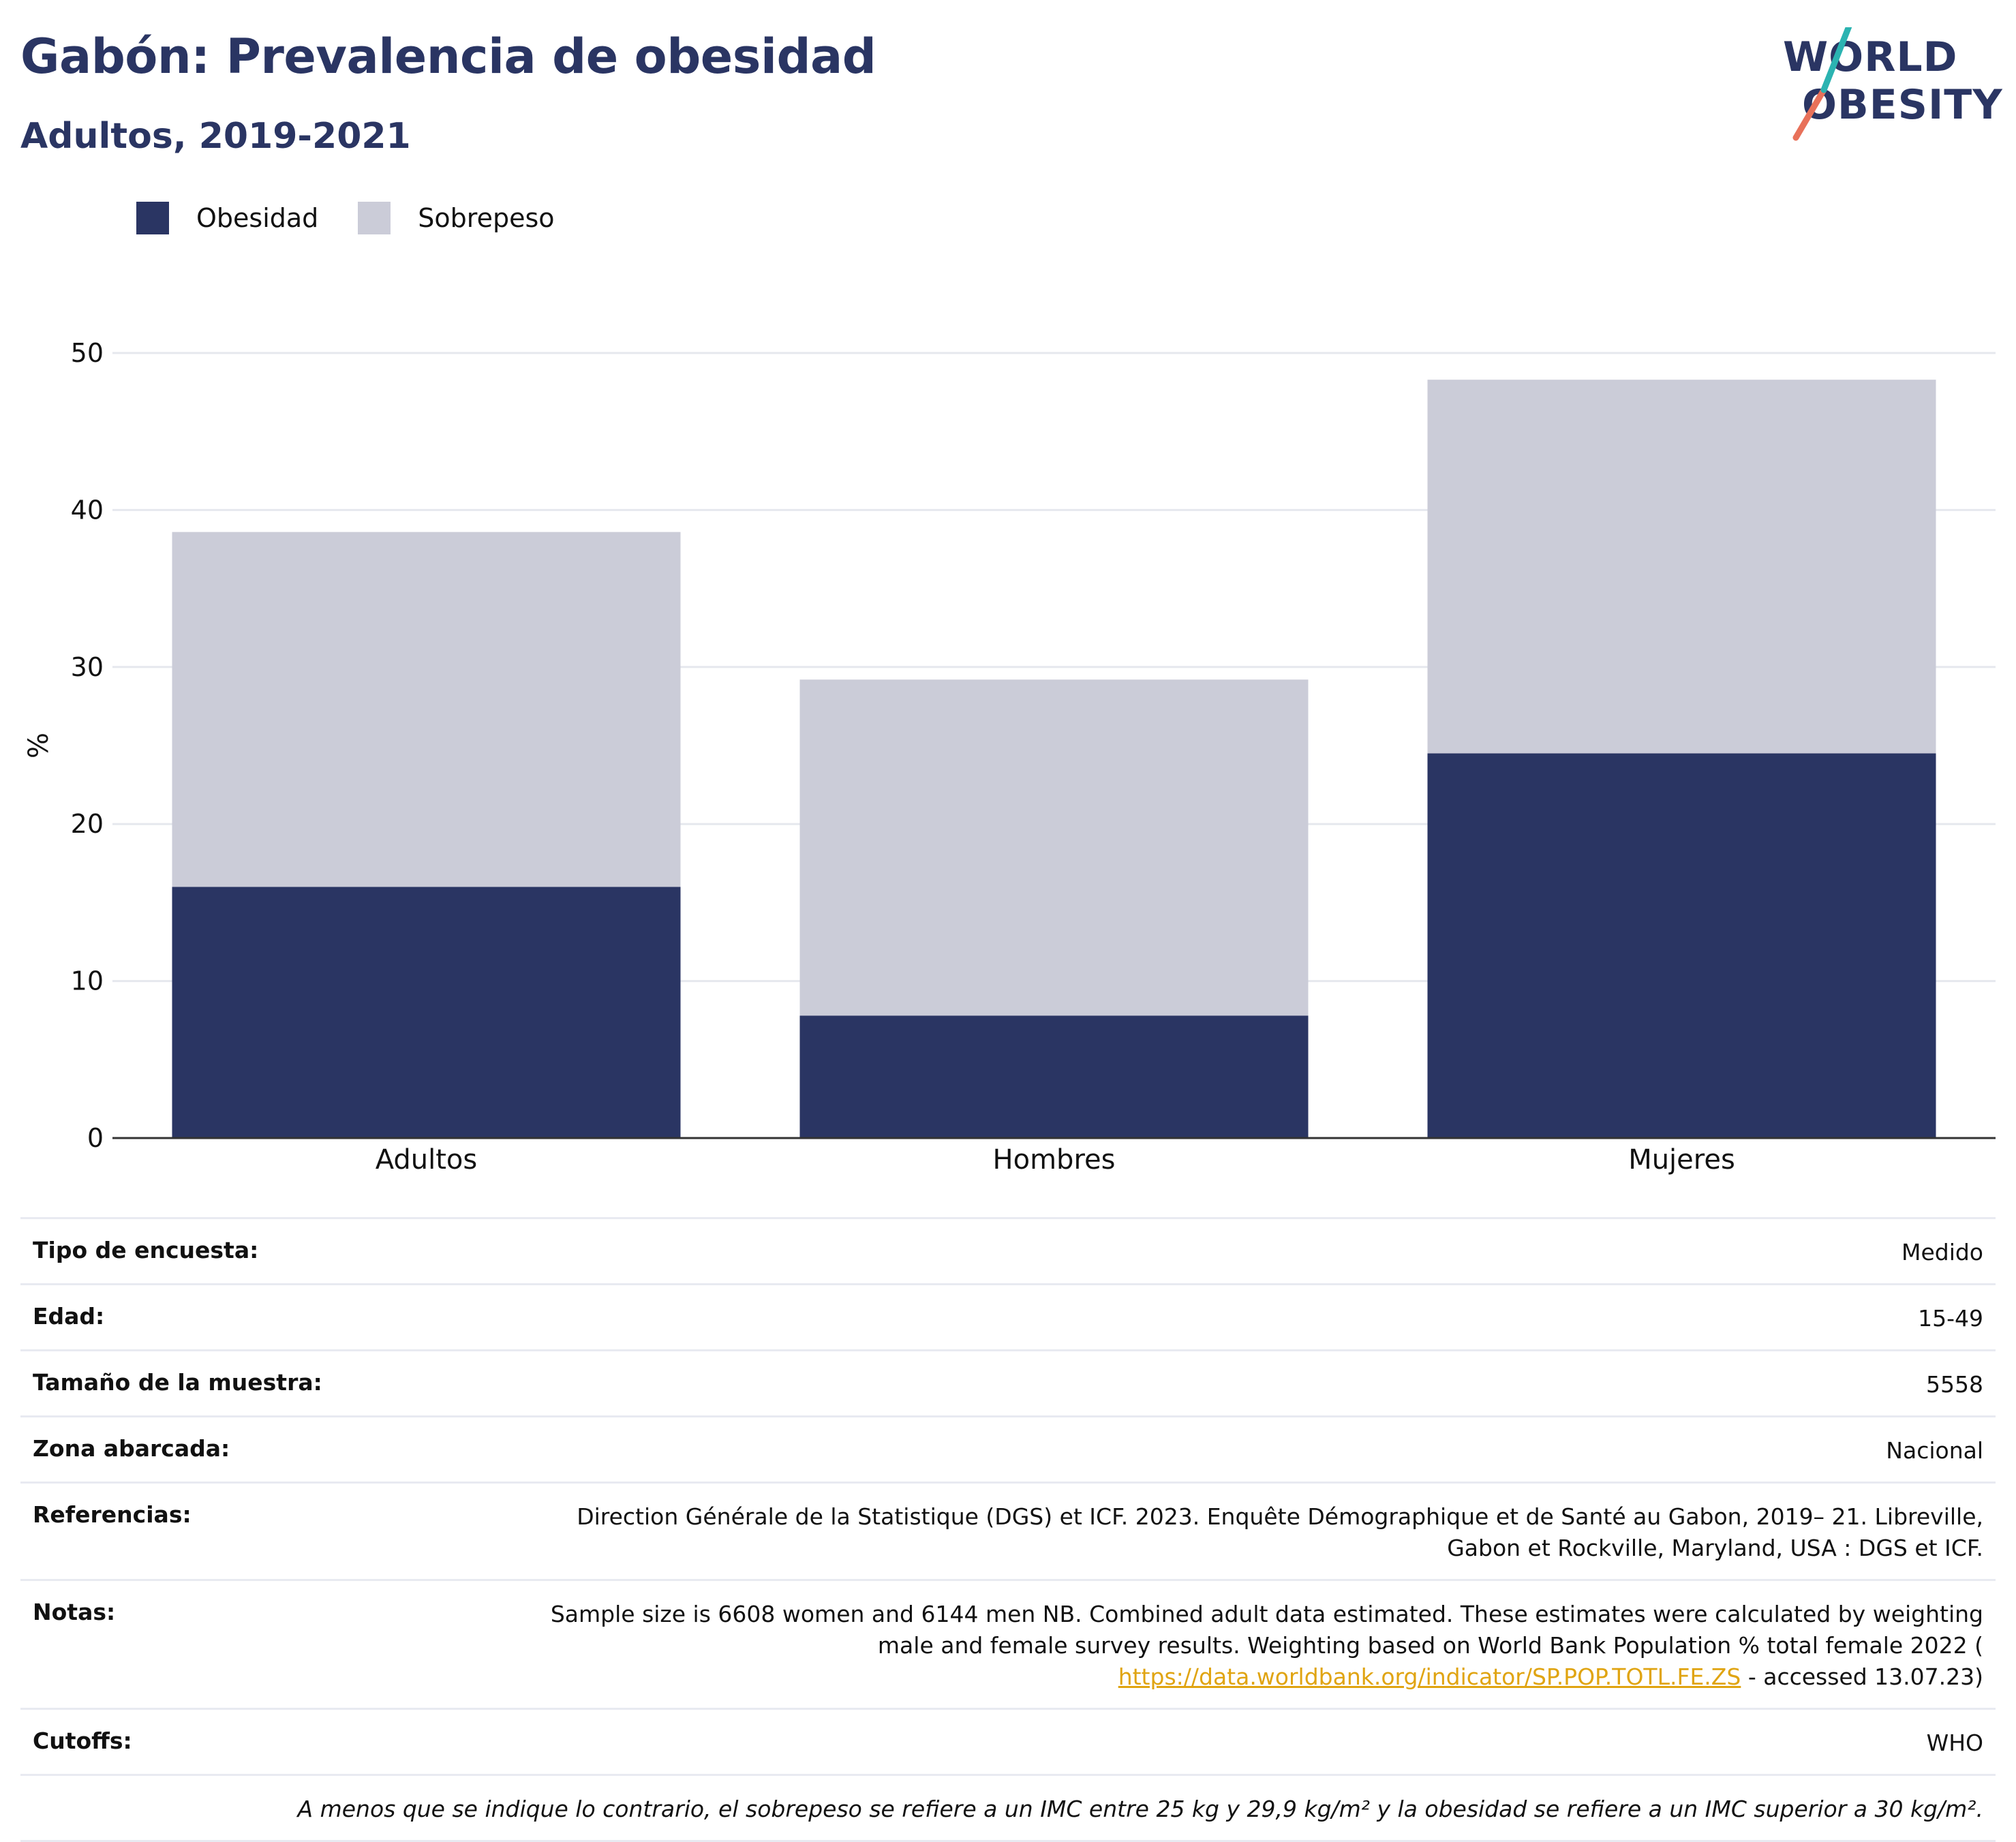  I want to click on legend-item-overweight: Sobrepeso, so click(456, 218).